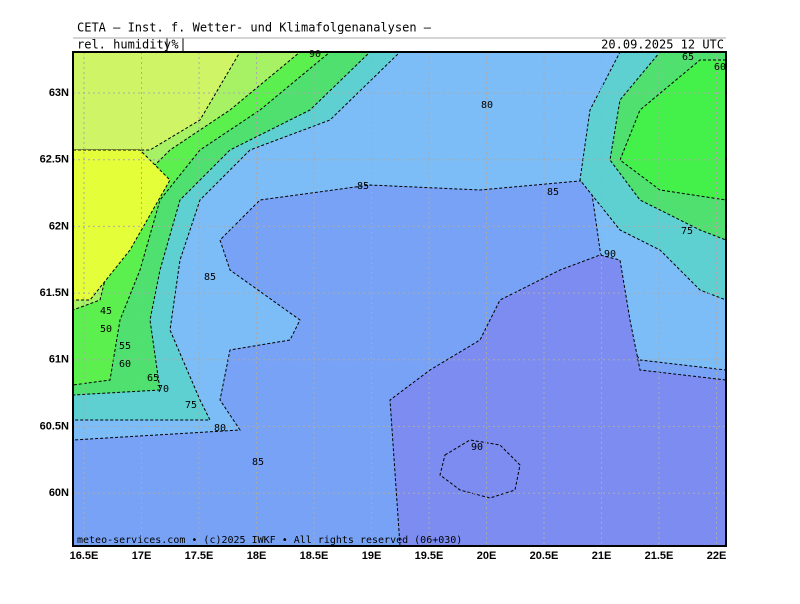 The height and width of the screenshot is (604, 800). What do you see at coordinates (59, 226) in the screenshot?
I see `lat-label: 62N` at bounding box center [59, 226].